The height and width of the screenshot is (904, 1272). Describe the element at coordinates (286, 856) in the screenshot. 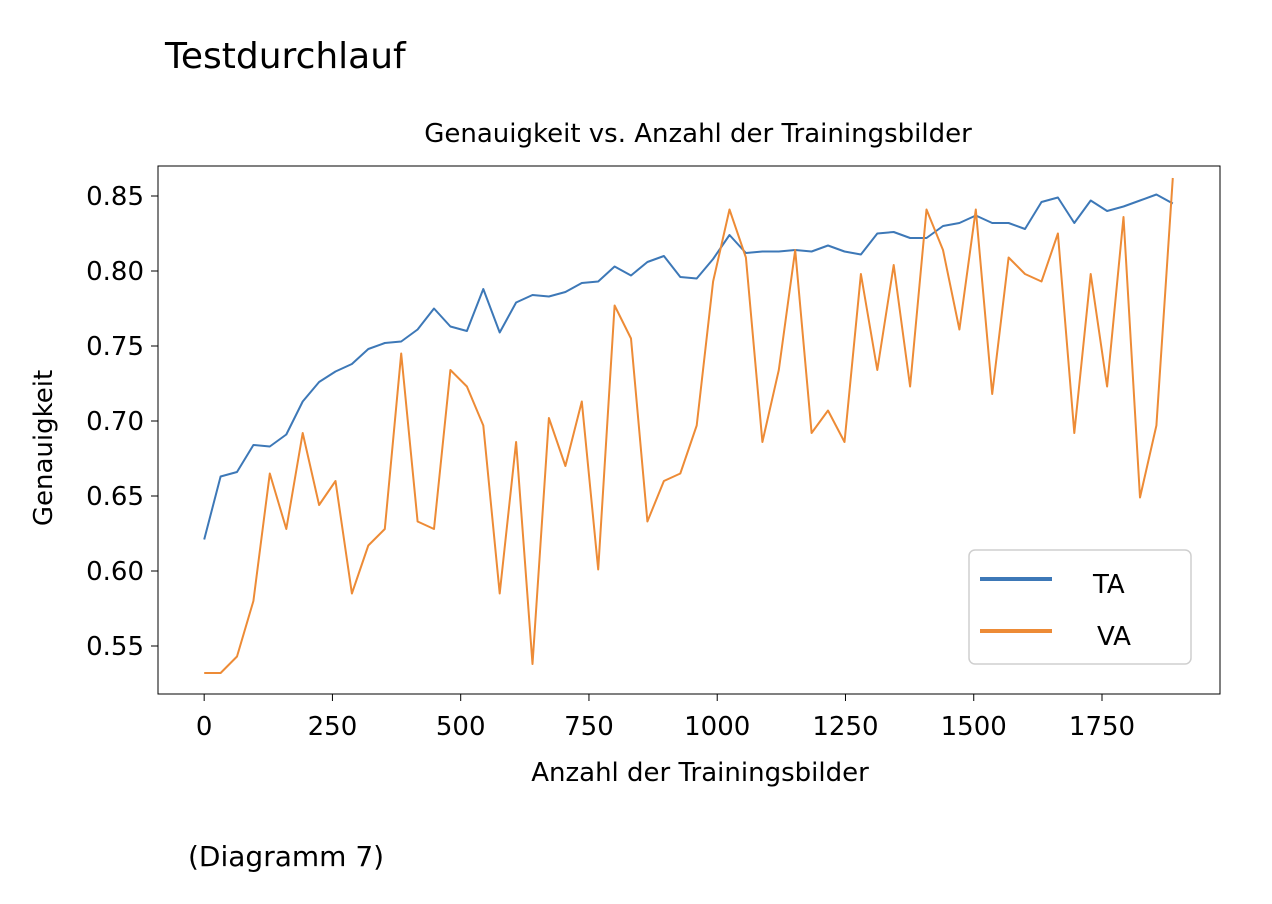

I see `figure-caption: (Diagramm 7)` at that location.